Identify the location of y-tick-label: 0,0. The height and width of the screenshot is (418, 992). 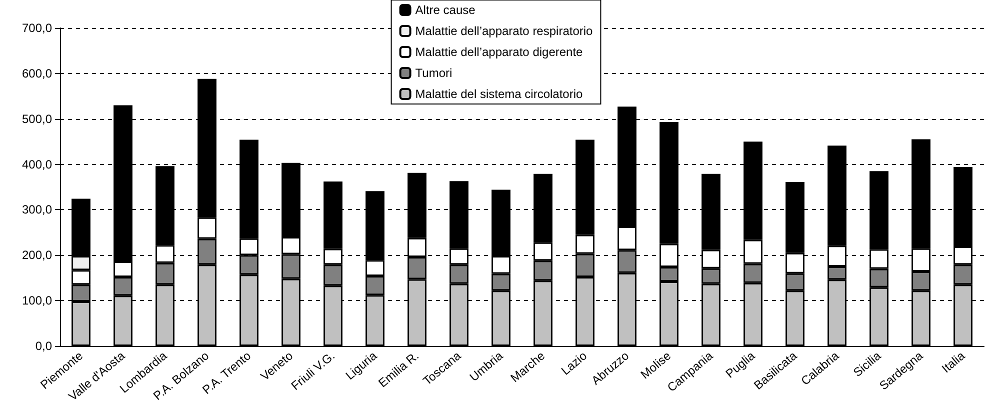
(43, 346).